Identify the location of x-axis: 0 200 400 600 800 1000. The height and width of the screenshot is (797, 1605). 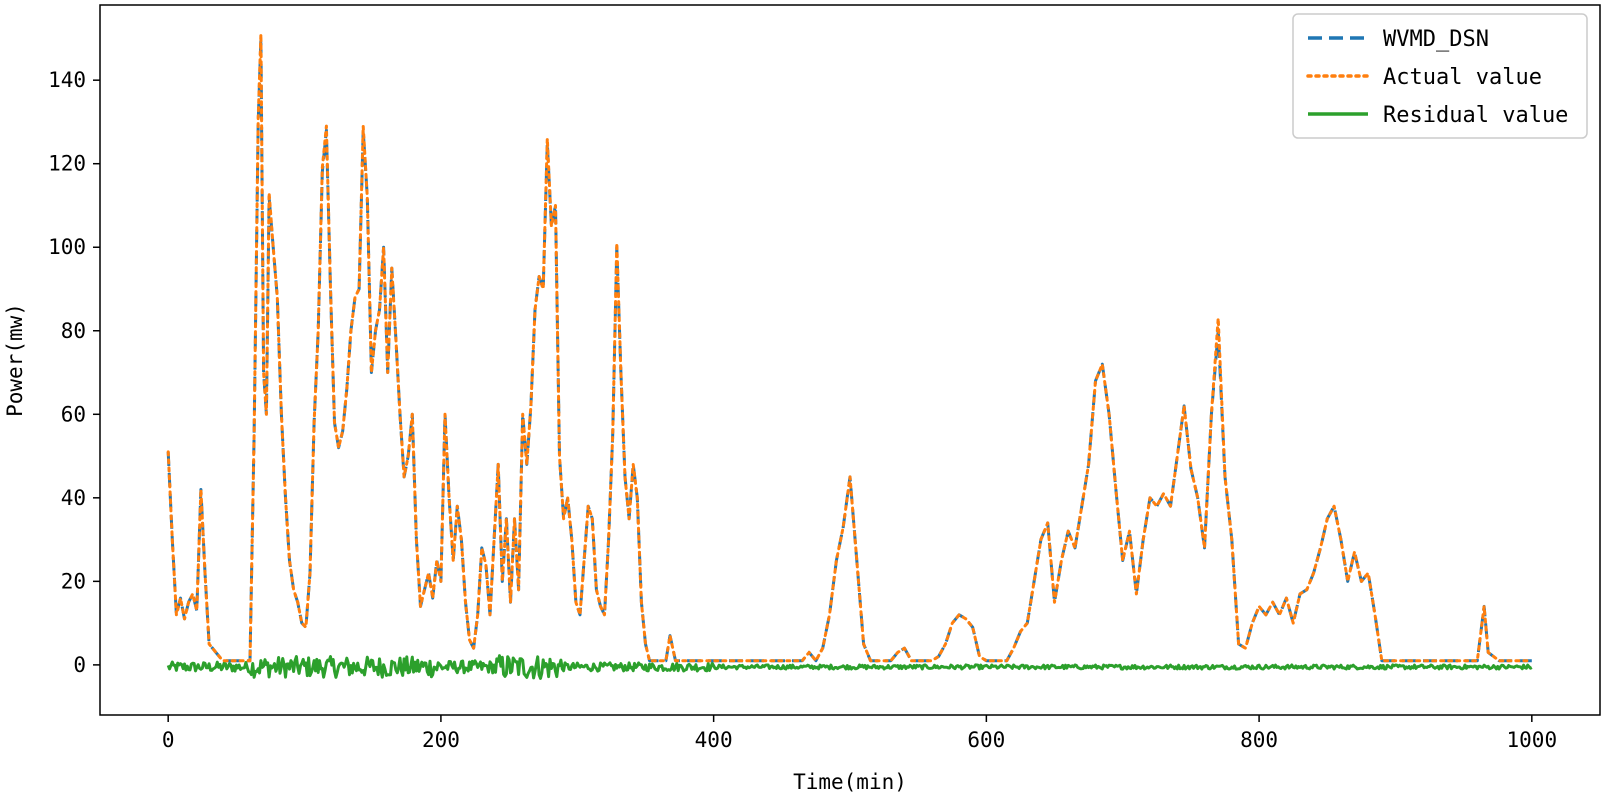
(859, 733).